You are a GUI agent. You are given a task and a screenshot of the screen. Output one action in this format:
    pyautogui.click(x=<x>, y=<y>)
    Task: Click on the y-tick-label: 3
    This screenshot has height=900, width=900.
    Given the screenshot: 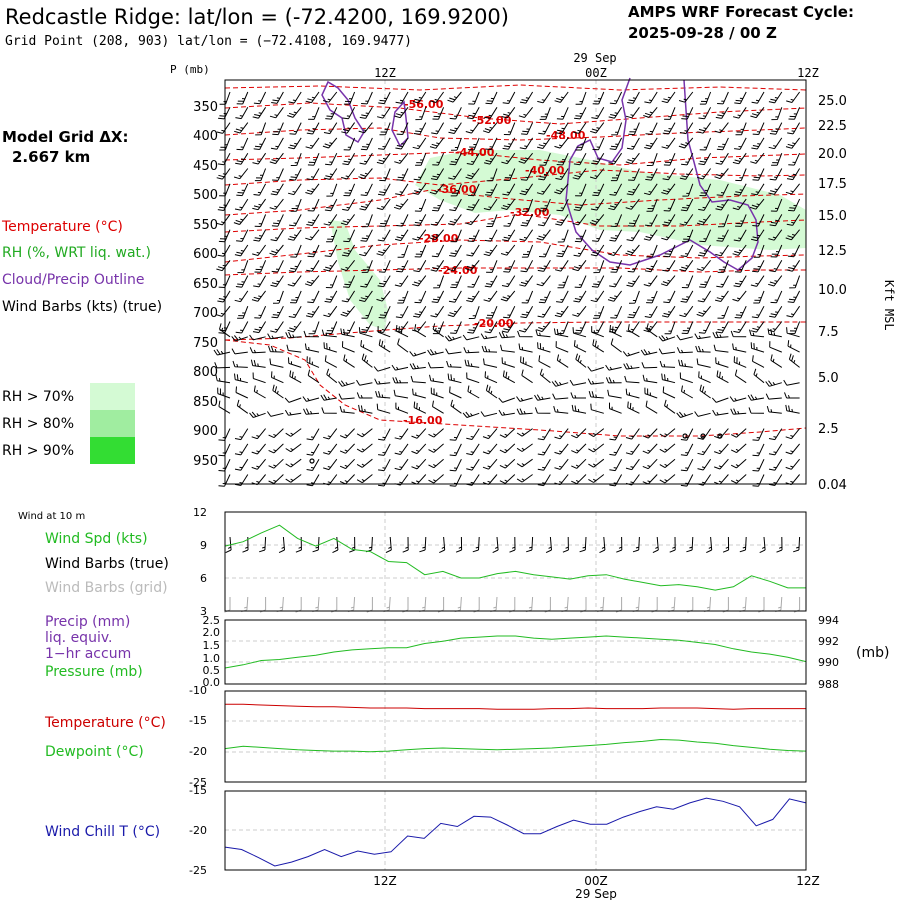 What is the action you would take?
    pyautogui.click(x=203, y=611)
    